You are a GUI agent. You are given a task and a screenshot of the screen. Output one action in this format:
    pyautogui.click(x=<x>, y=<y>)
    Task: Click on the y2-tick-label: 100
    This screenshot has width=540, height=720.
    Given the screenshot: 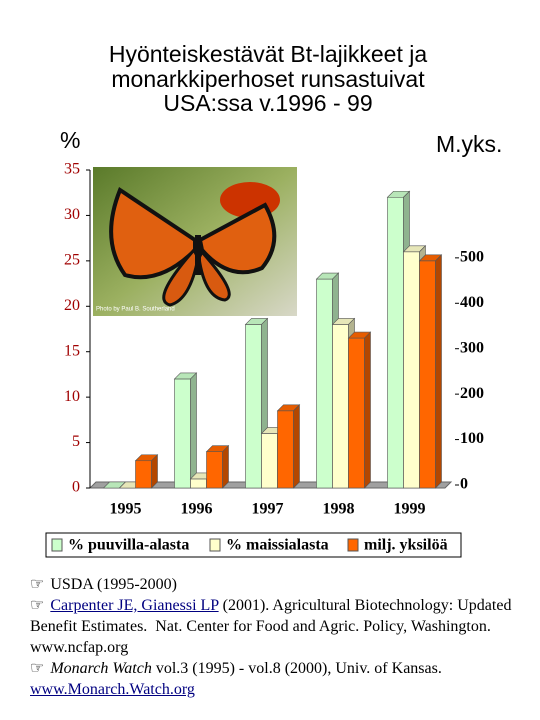 What is the action you would take?
    pyautogui.click(x=472, y=438)
    